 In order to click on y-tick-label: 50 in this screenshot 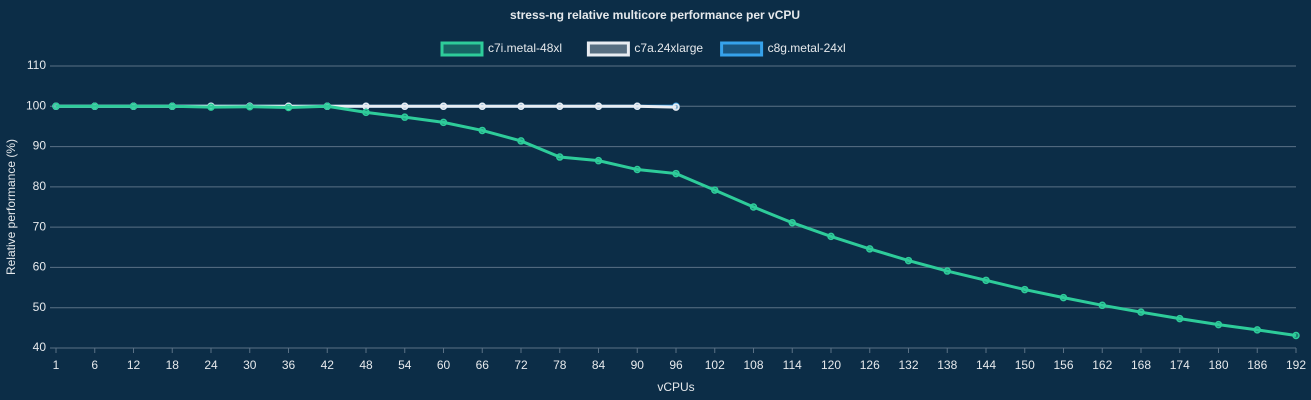, I will do `click(40, 307)`.